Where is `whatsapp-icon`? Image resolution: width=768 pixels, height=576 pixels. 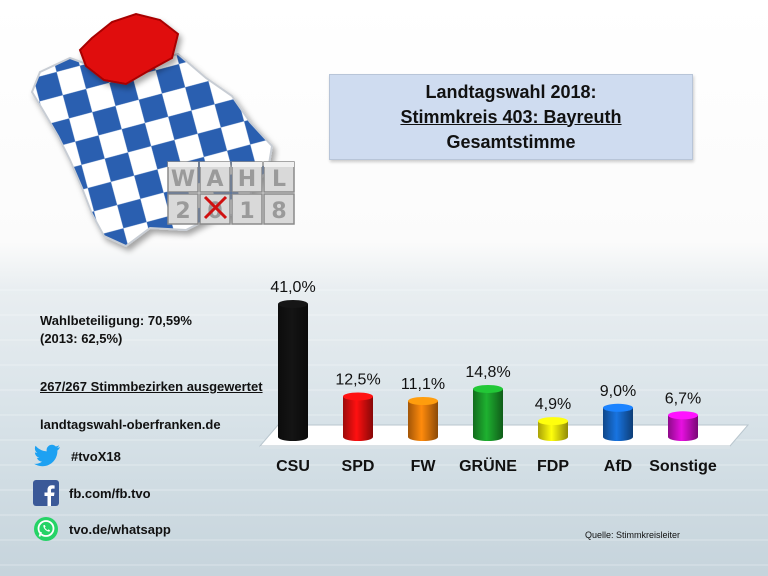 whatsapp-icon is located at coordinates (46, 529).